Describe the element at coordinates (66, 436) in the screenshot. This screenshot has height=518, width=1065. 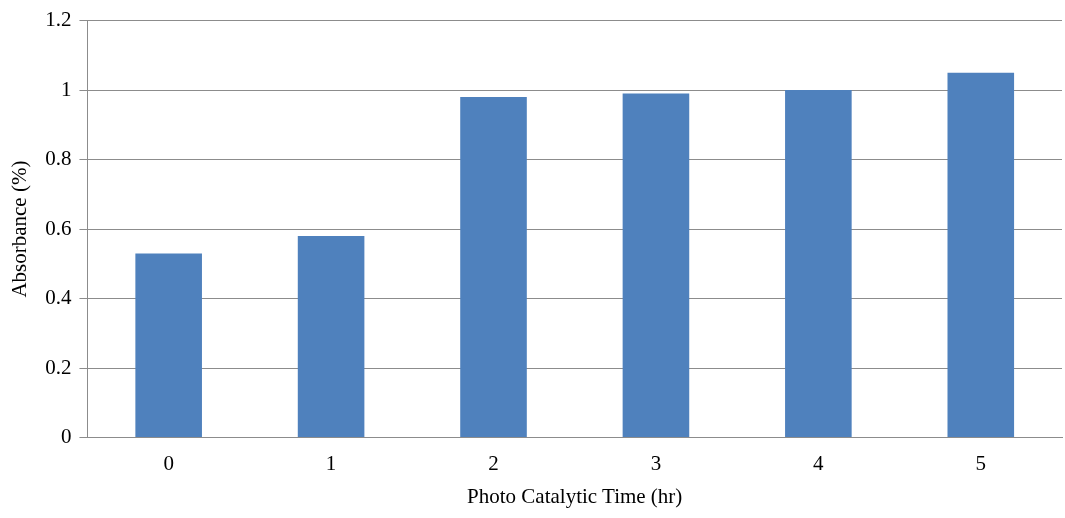
I see `y-tick-label: 0` at that location.